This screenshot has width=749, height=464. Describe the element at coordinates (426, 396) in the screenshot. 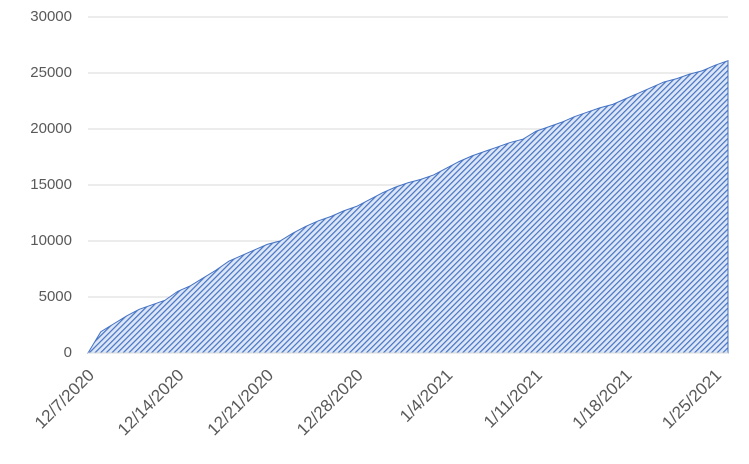

I see `x-tick-label: 1/4/2021` at that location.